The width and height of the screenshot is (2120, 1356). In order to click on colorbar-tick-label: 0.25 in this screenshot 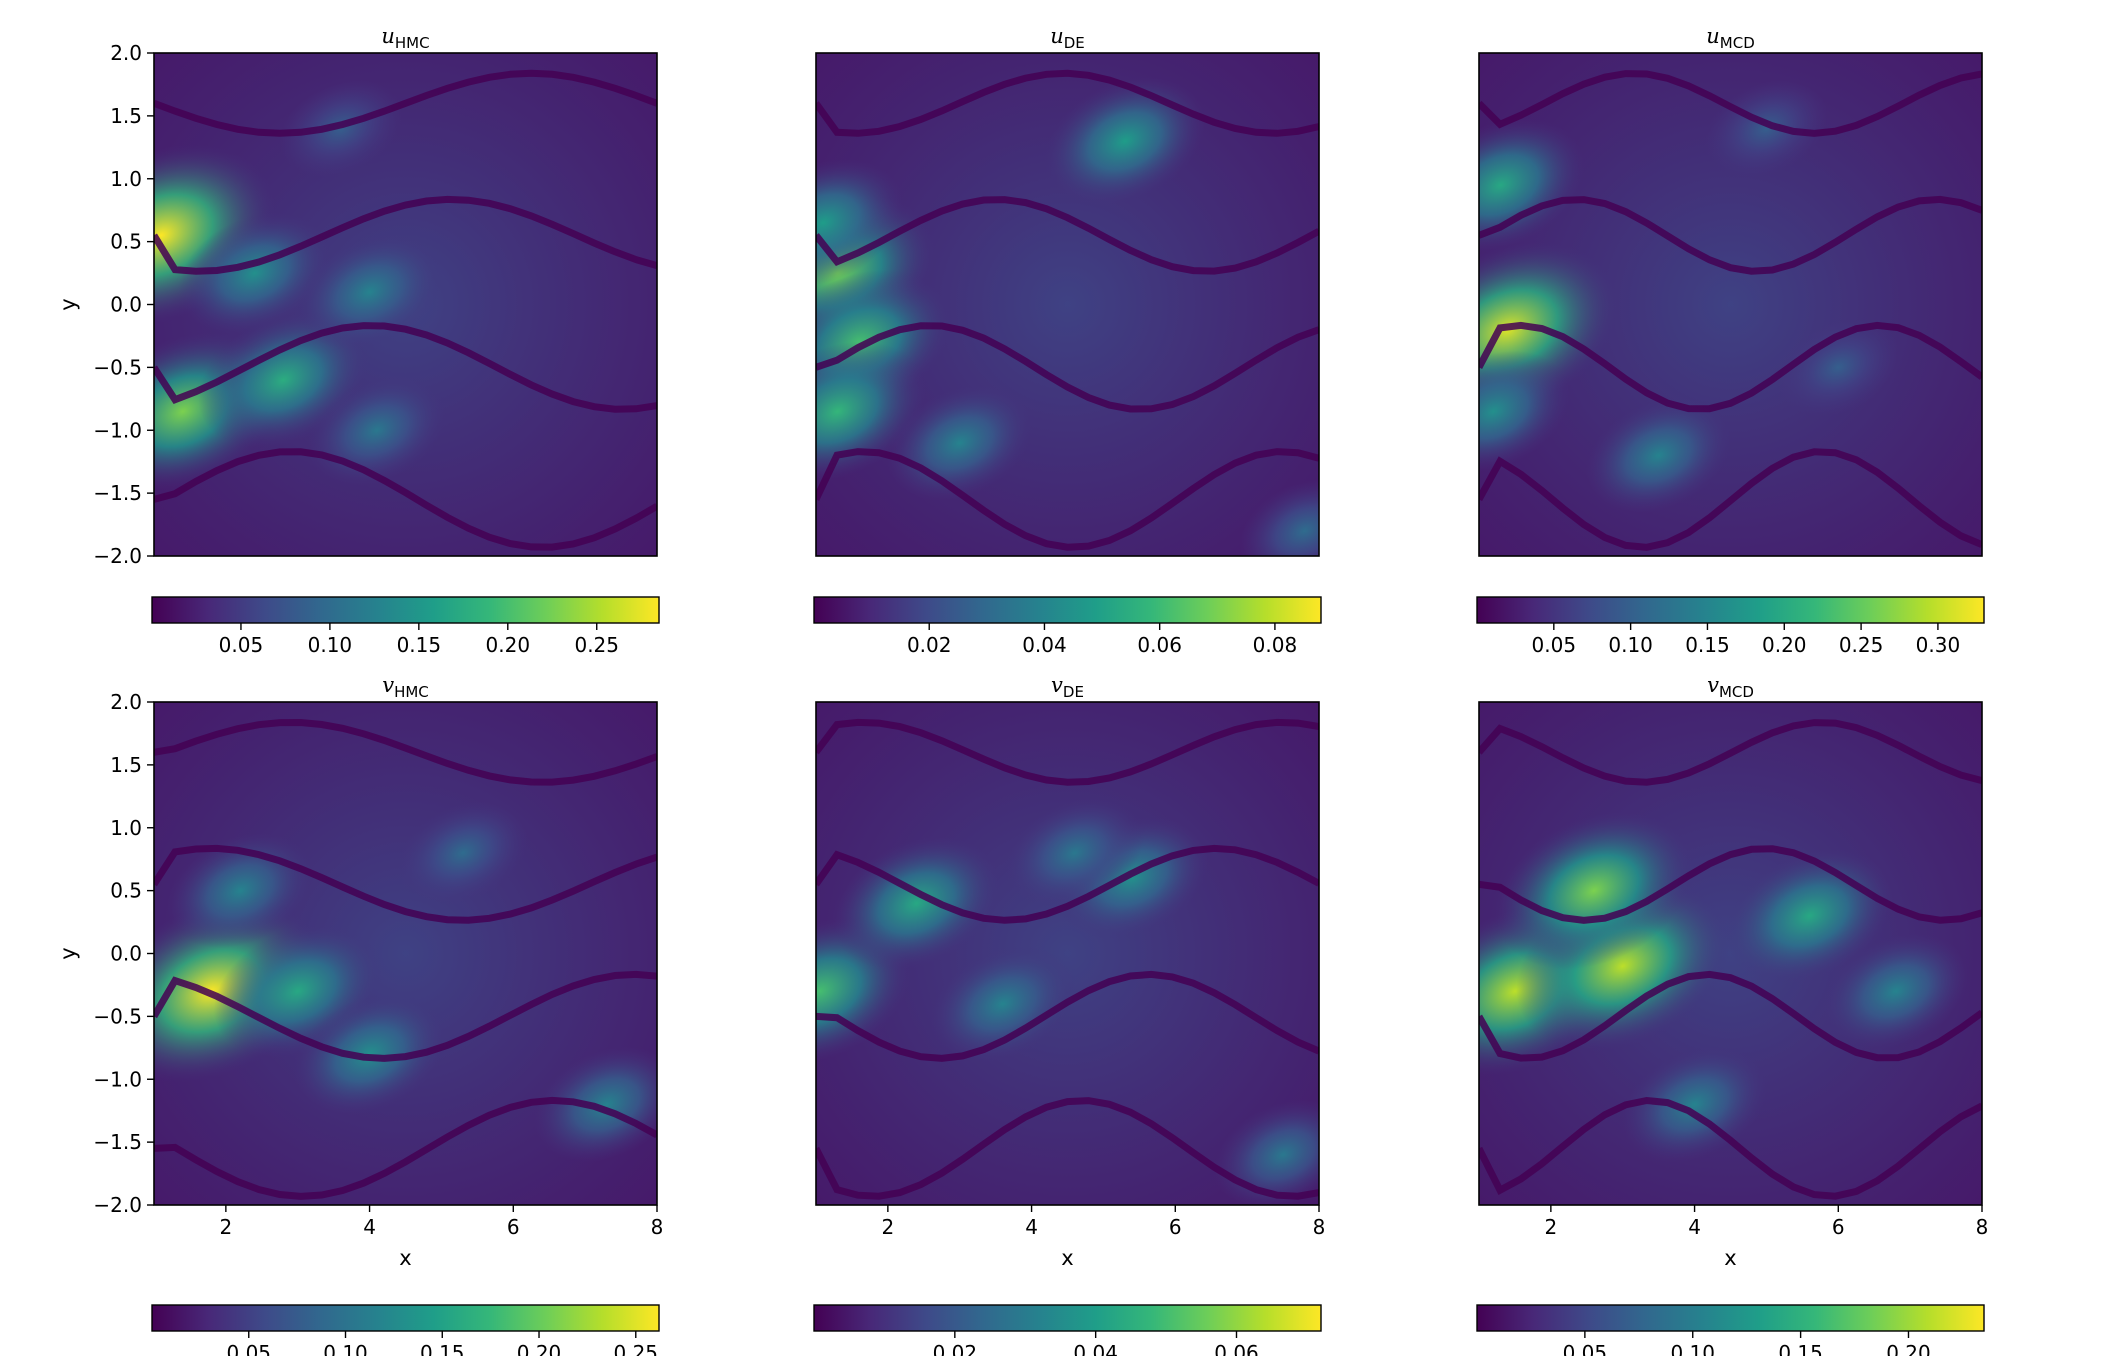, I will do `click(1861, 645)`.